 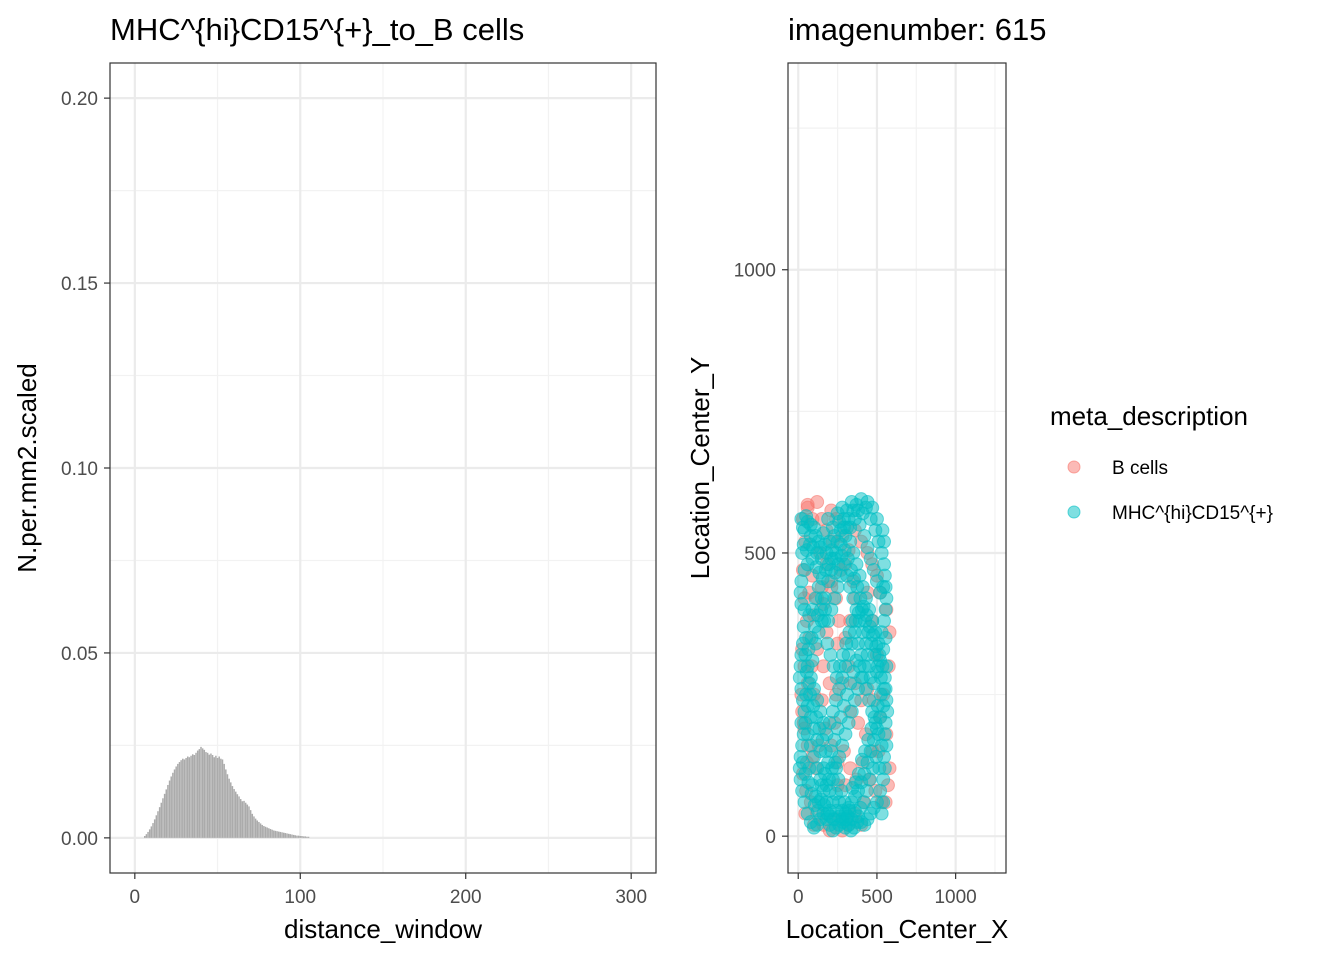 What do you see at coordinates (917, 29) in the screenshot?
I see `scatter-chart-title: imagenumber: 615` at bounding box center [917, 29].